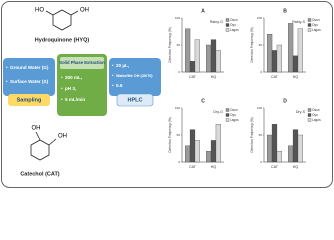  I want to click on step-item: 200 mL,, so click(73, 77).